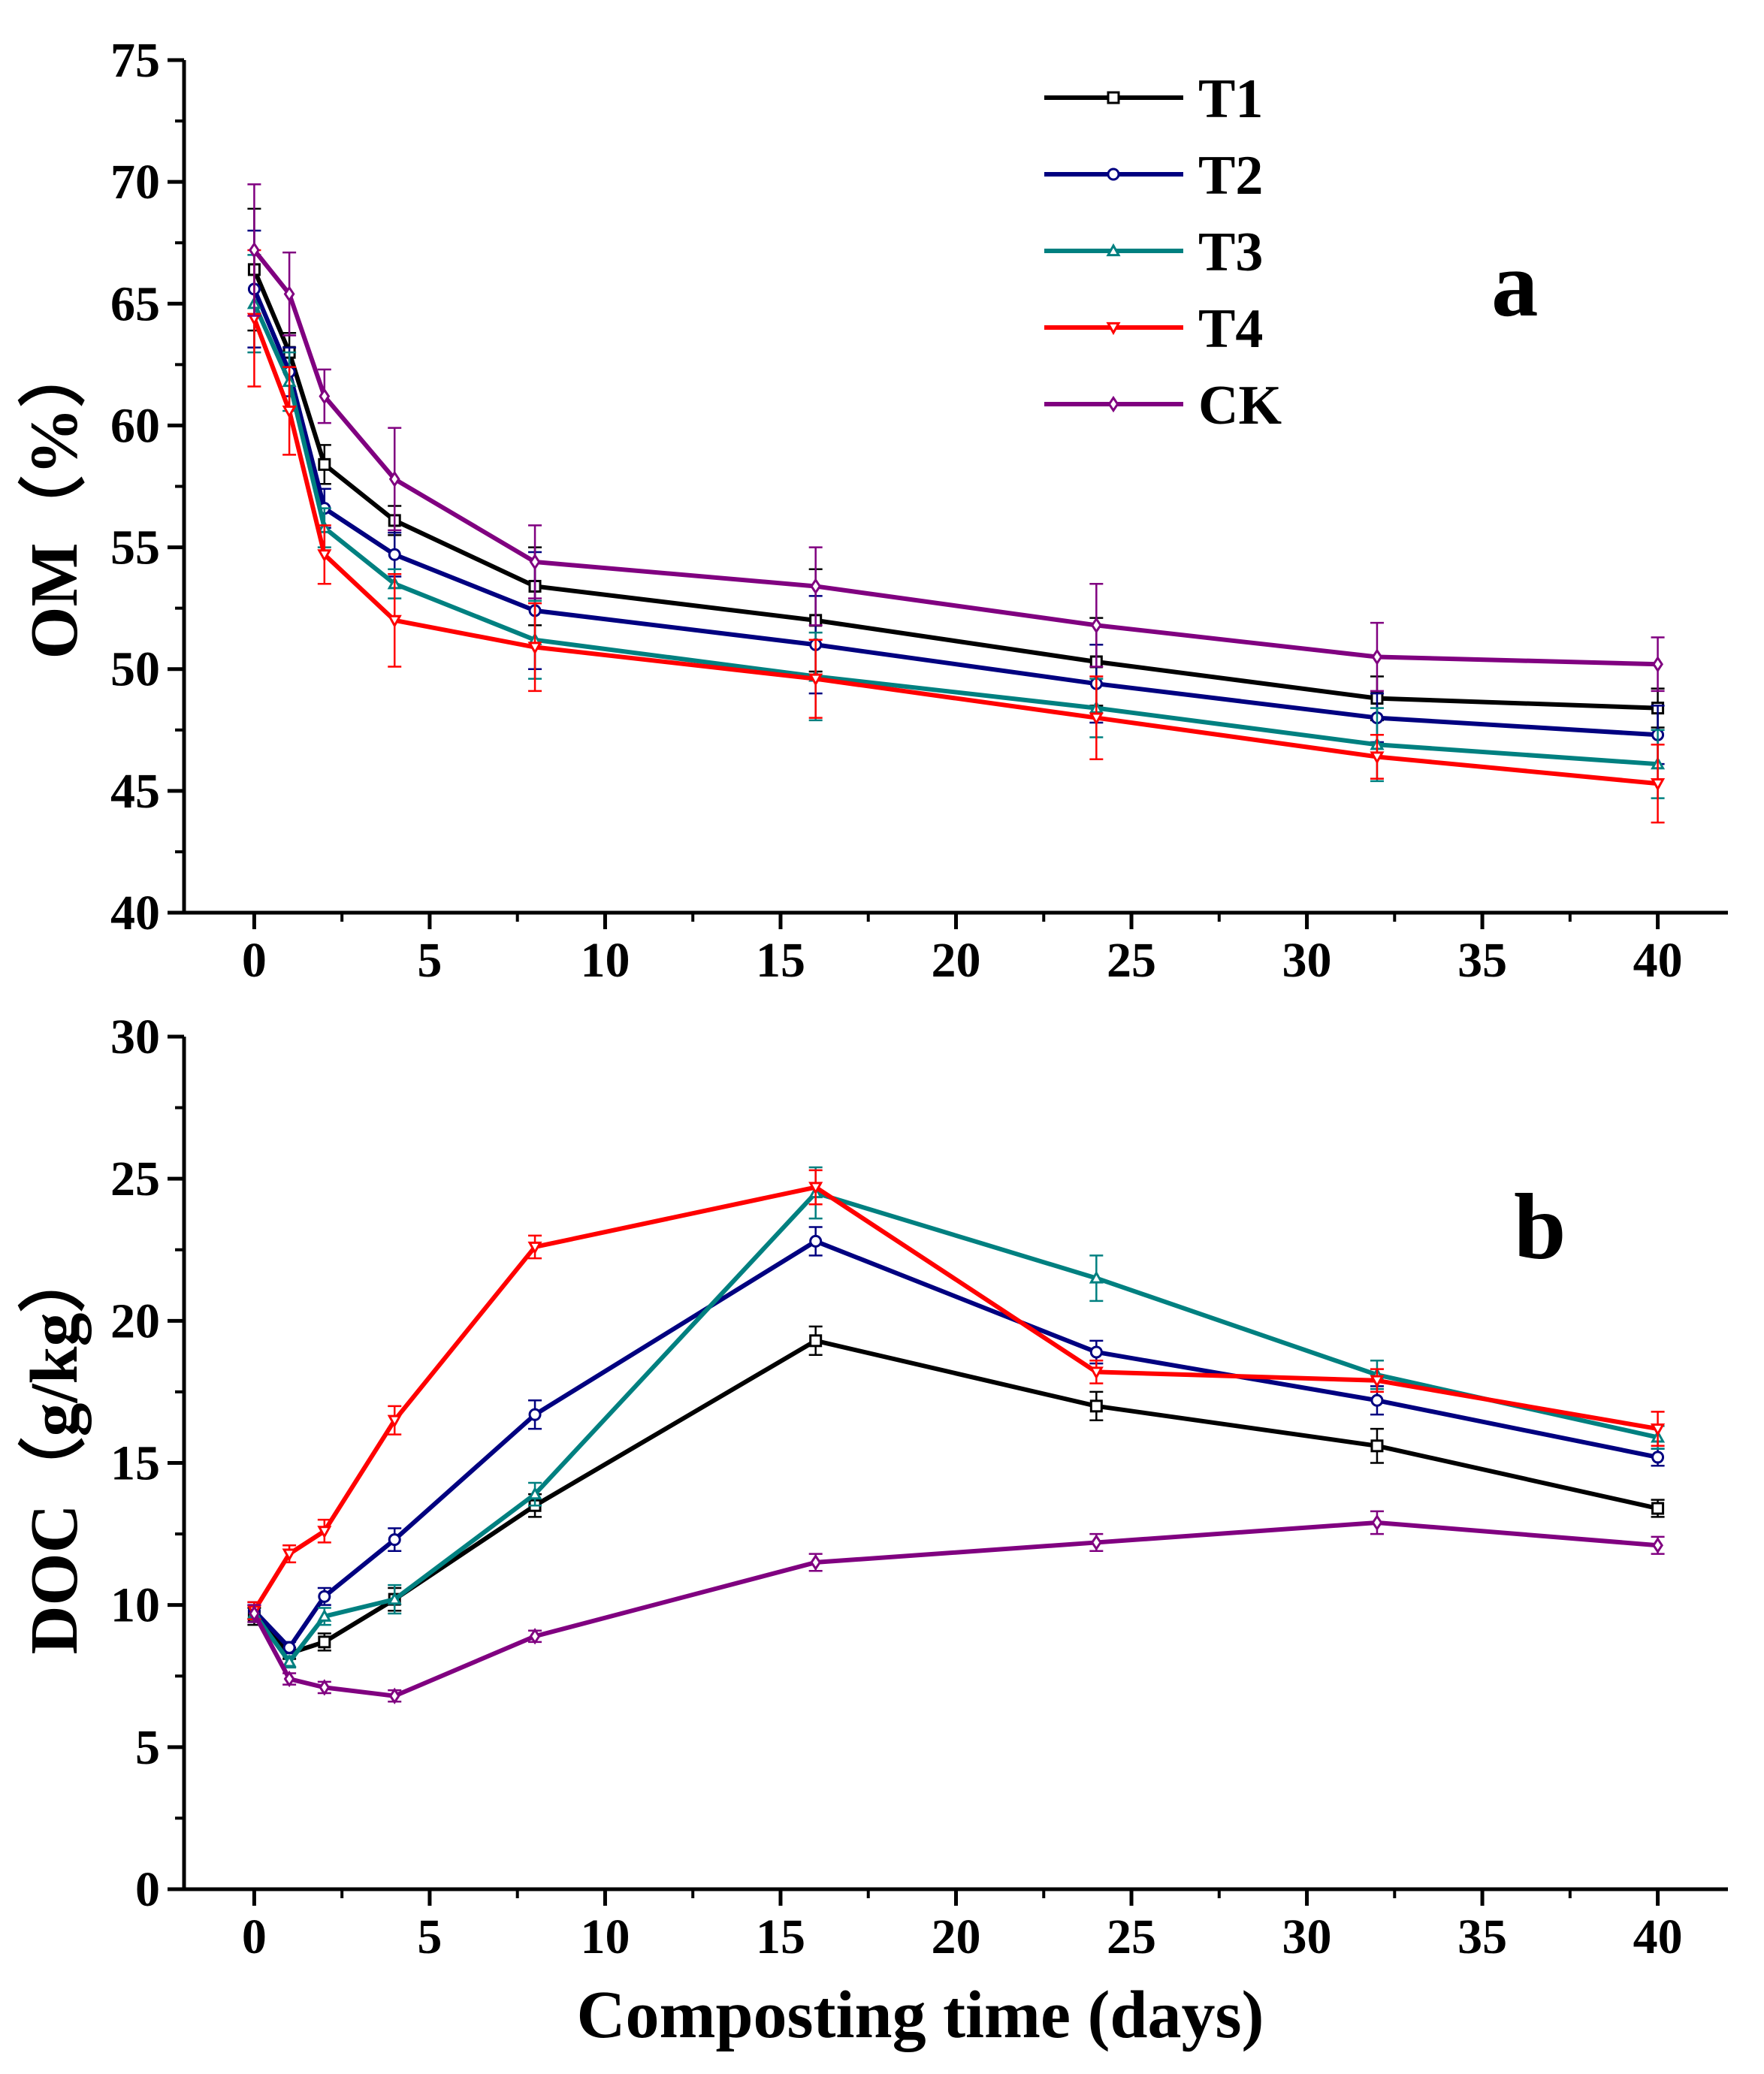 The height and width of the screenshot is (2074, 1764). I want to click on legend-item-ck: CK, so click(1163, 405).